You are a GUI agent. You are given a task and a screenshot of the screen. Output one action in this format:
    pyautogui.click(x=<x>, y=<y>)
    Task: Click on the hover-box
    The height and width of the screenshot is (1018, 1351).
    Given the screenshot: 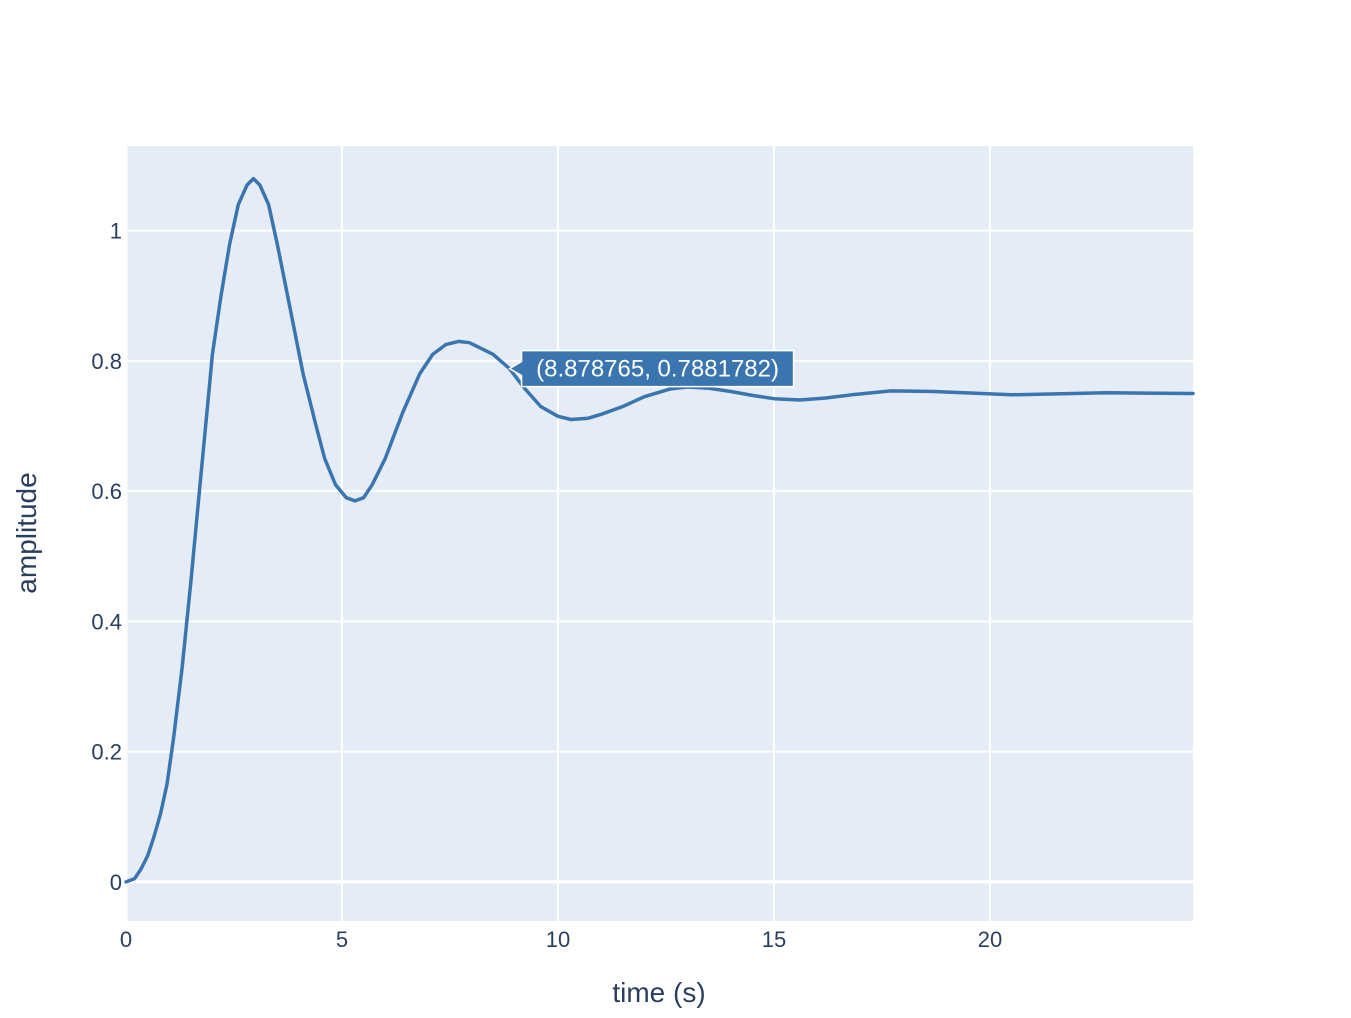 What is the action you would take?
    pyautogui.click(x=651, y=368)
    